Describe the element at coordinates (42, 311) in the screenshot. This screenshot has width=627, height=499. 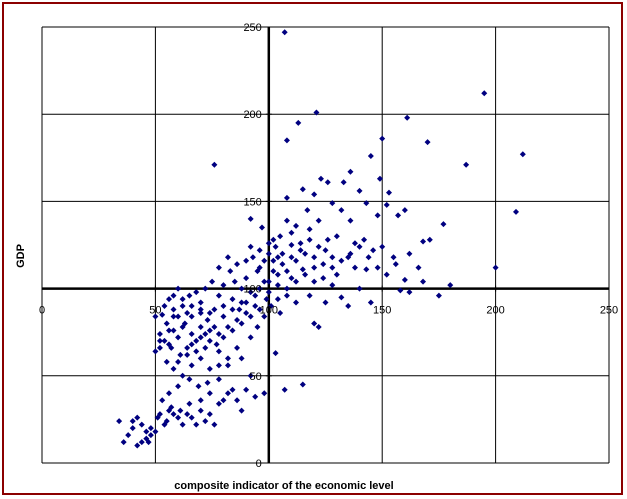
I see `x-tick-label-0: 0` at that location.